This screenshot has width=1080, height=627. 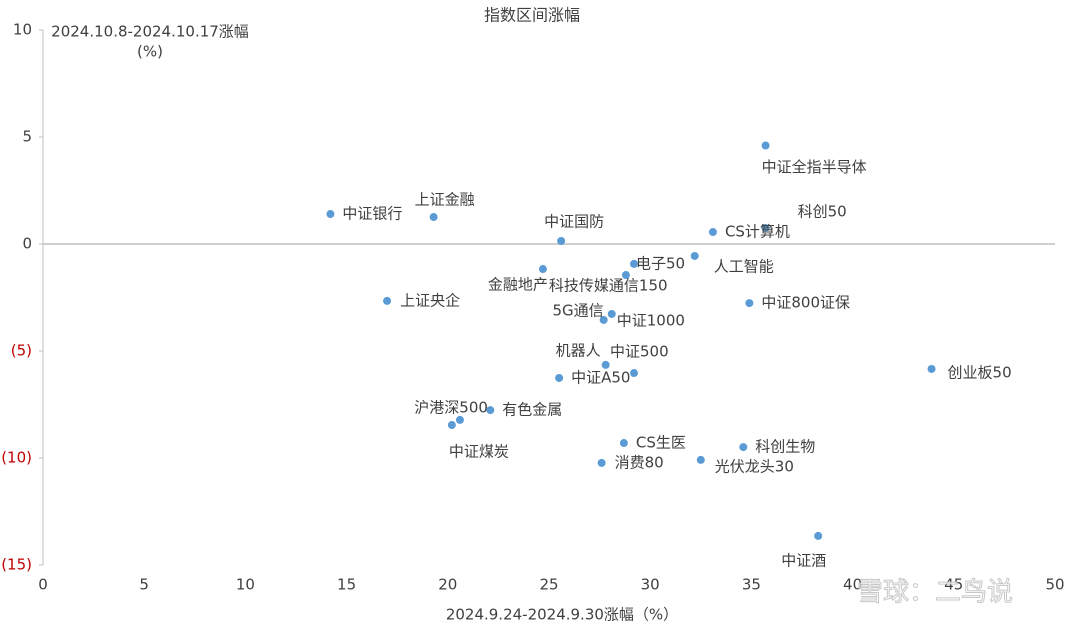 What do you see at coordinates (608, 286) in the screenshot?
I see `point-label: 科技传媒通信150` at bounding box center [608, 286].